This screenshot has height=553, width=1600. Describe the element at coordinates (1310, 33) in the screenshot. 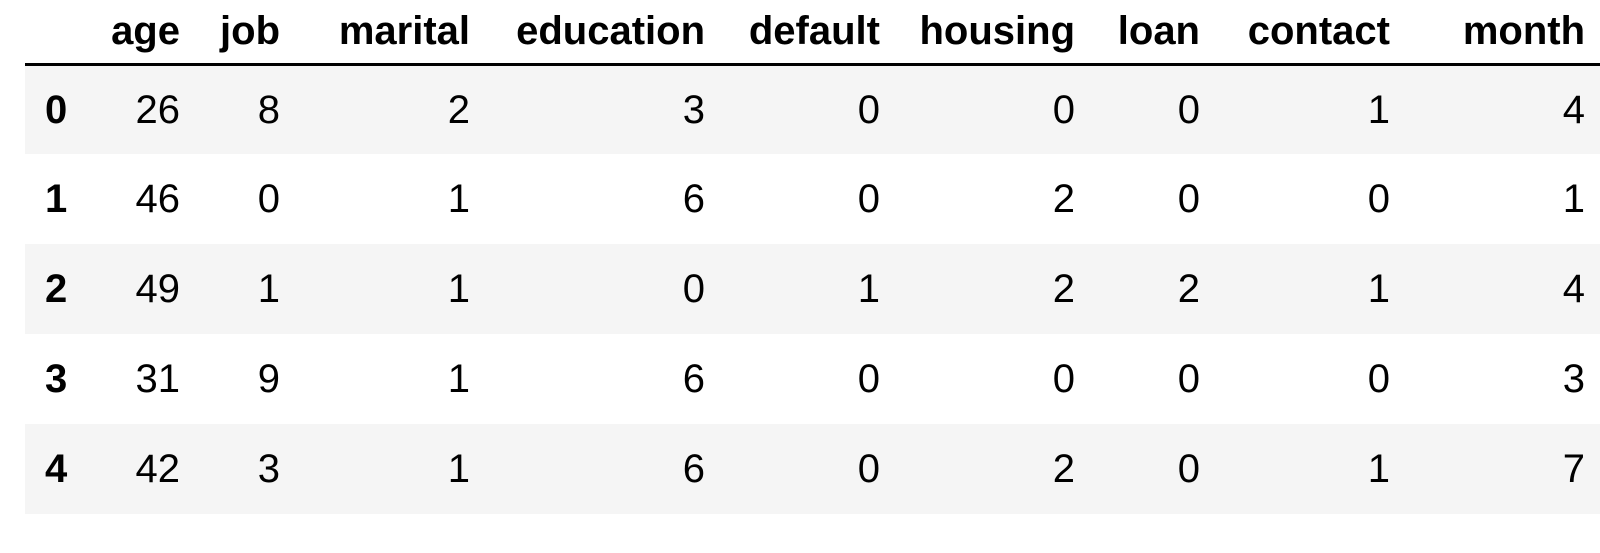

I see `column-header-contact: contact` at that location.